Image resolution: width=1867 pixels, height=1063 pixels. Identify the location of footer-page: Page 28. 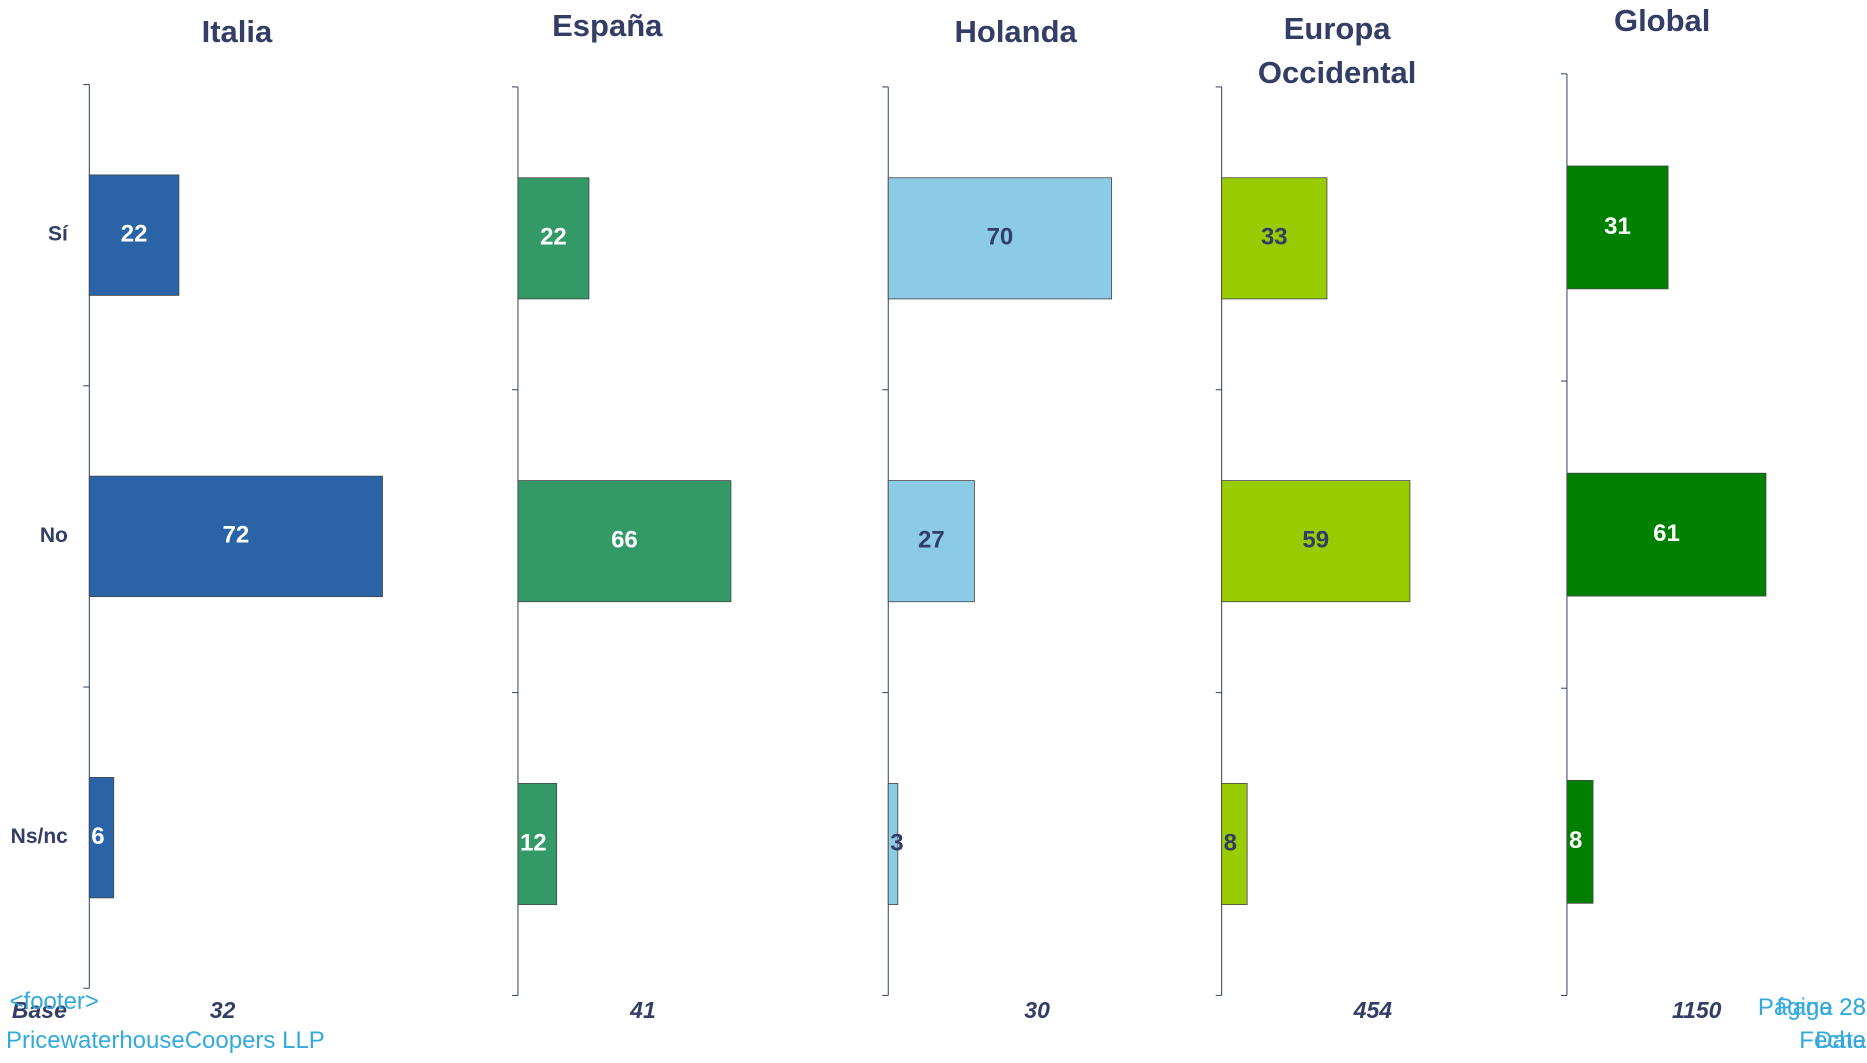
(1821, 1007).